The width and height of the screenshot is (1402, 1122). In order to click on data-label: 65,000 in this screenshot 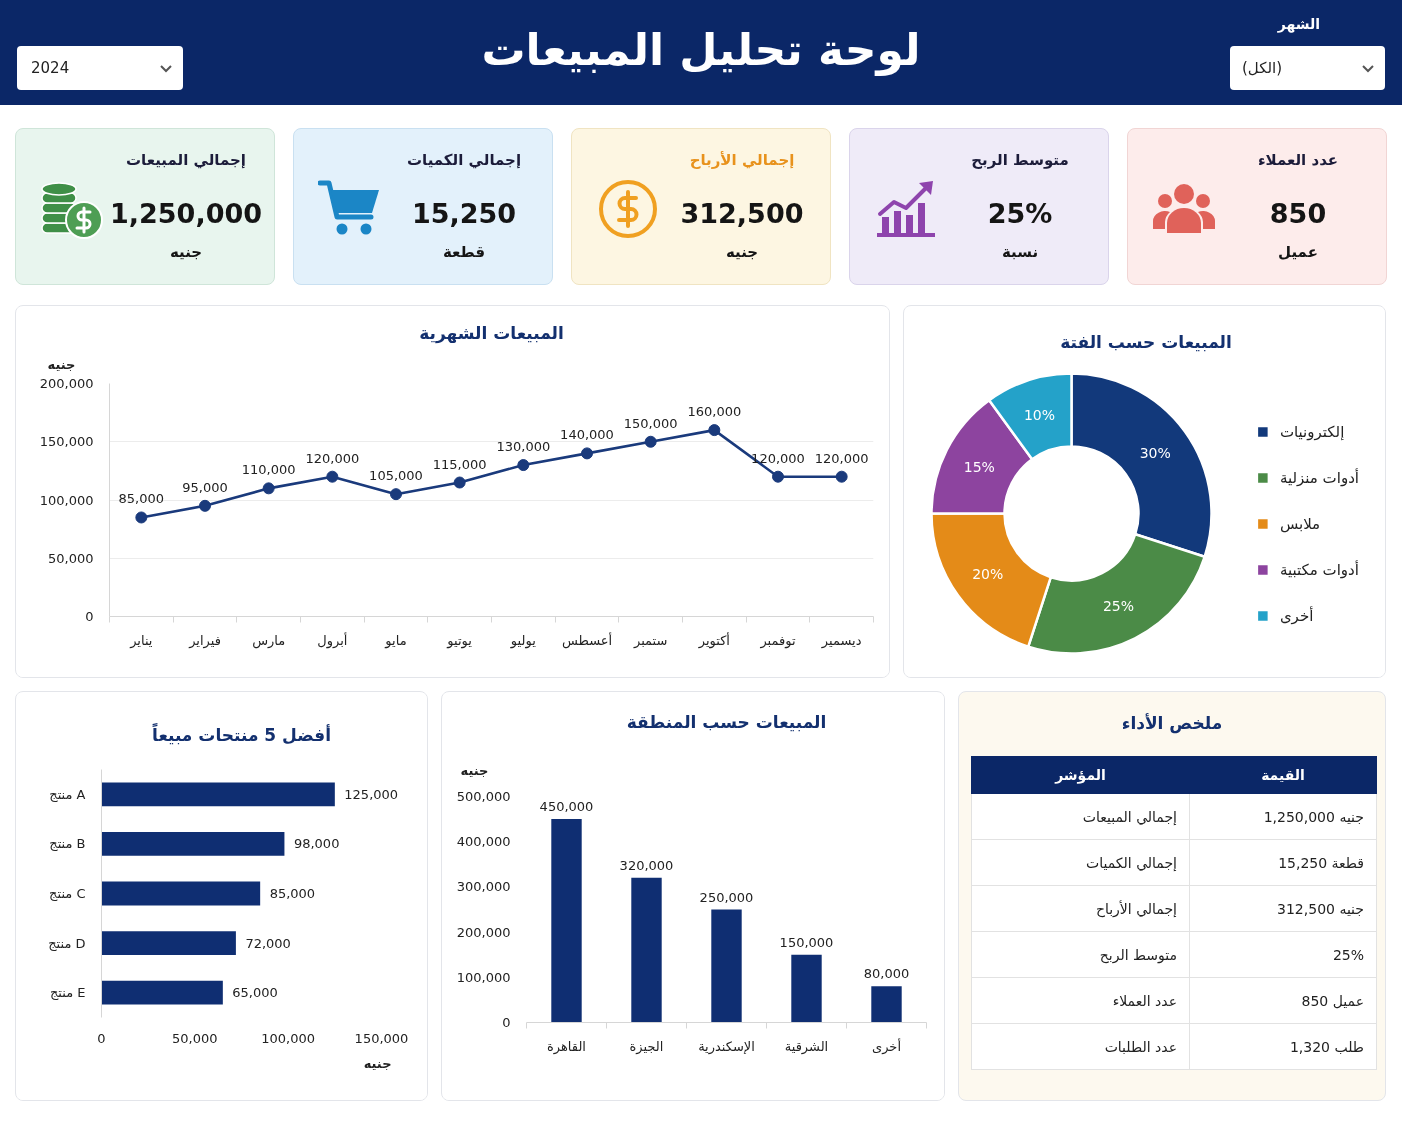, I will do `click(255, 992)`.